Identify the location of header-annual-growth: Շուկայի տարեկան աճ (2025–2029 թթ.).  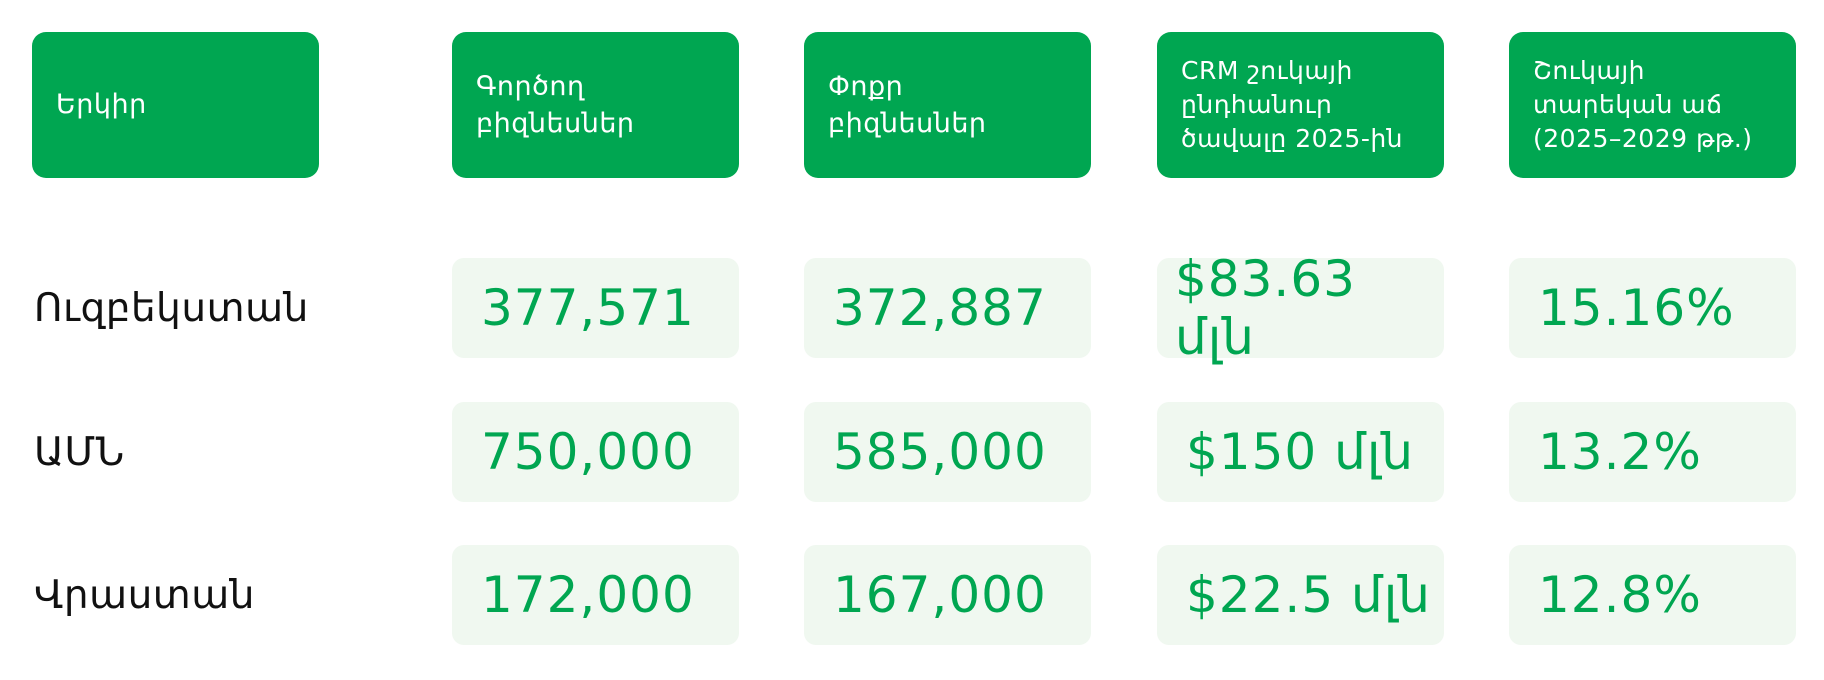
(1652, 105).